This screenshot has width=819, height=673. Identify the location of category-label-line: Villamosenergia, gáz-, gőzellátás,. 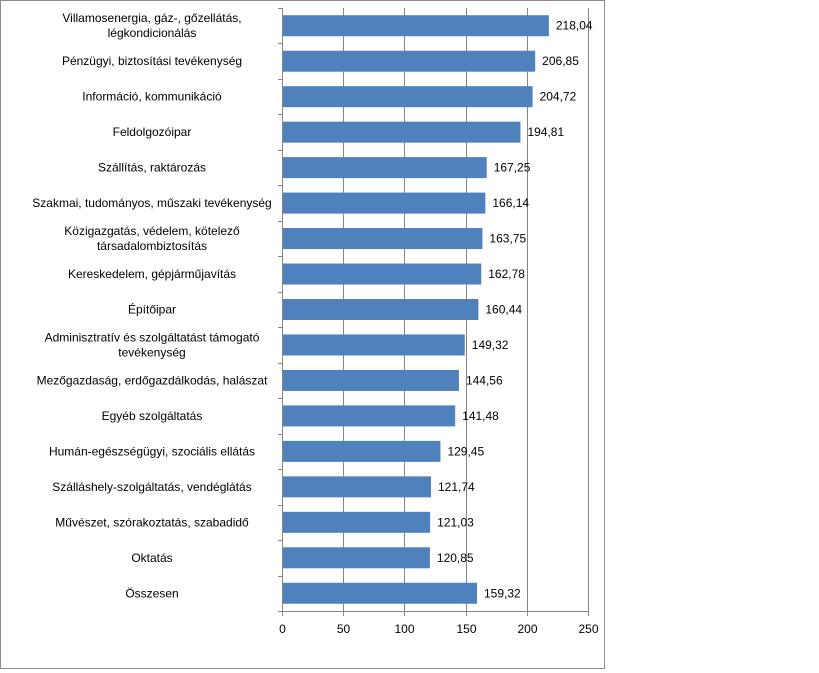
(151, 18).